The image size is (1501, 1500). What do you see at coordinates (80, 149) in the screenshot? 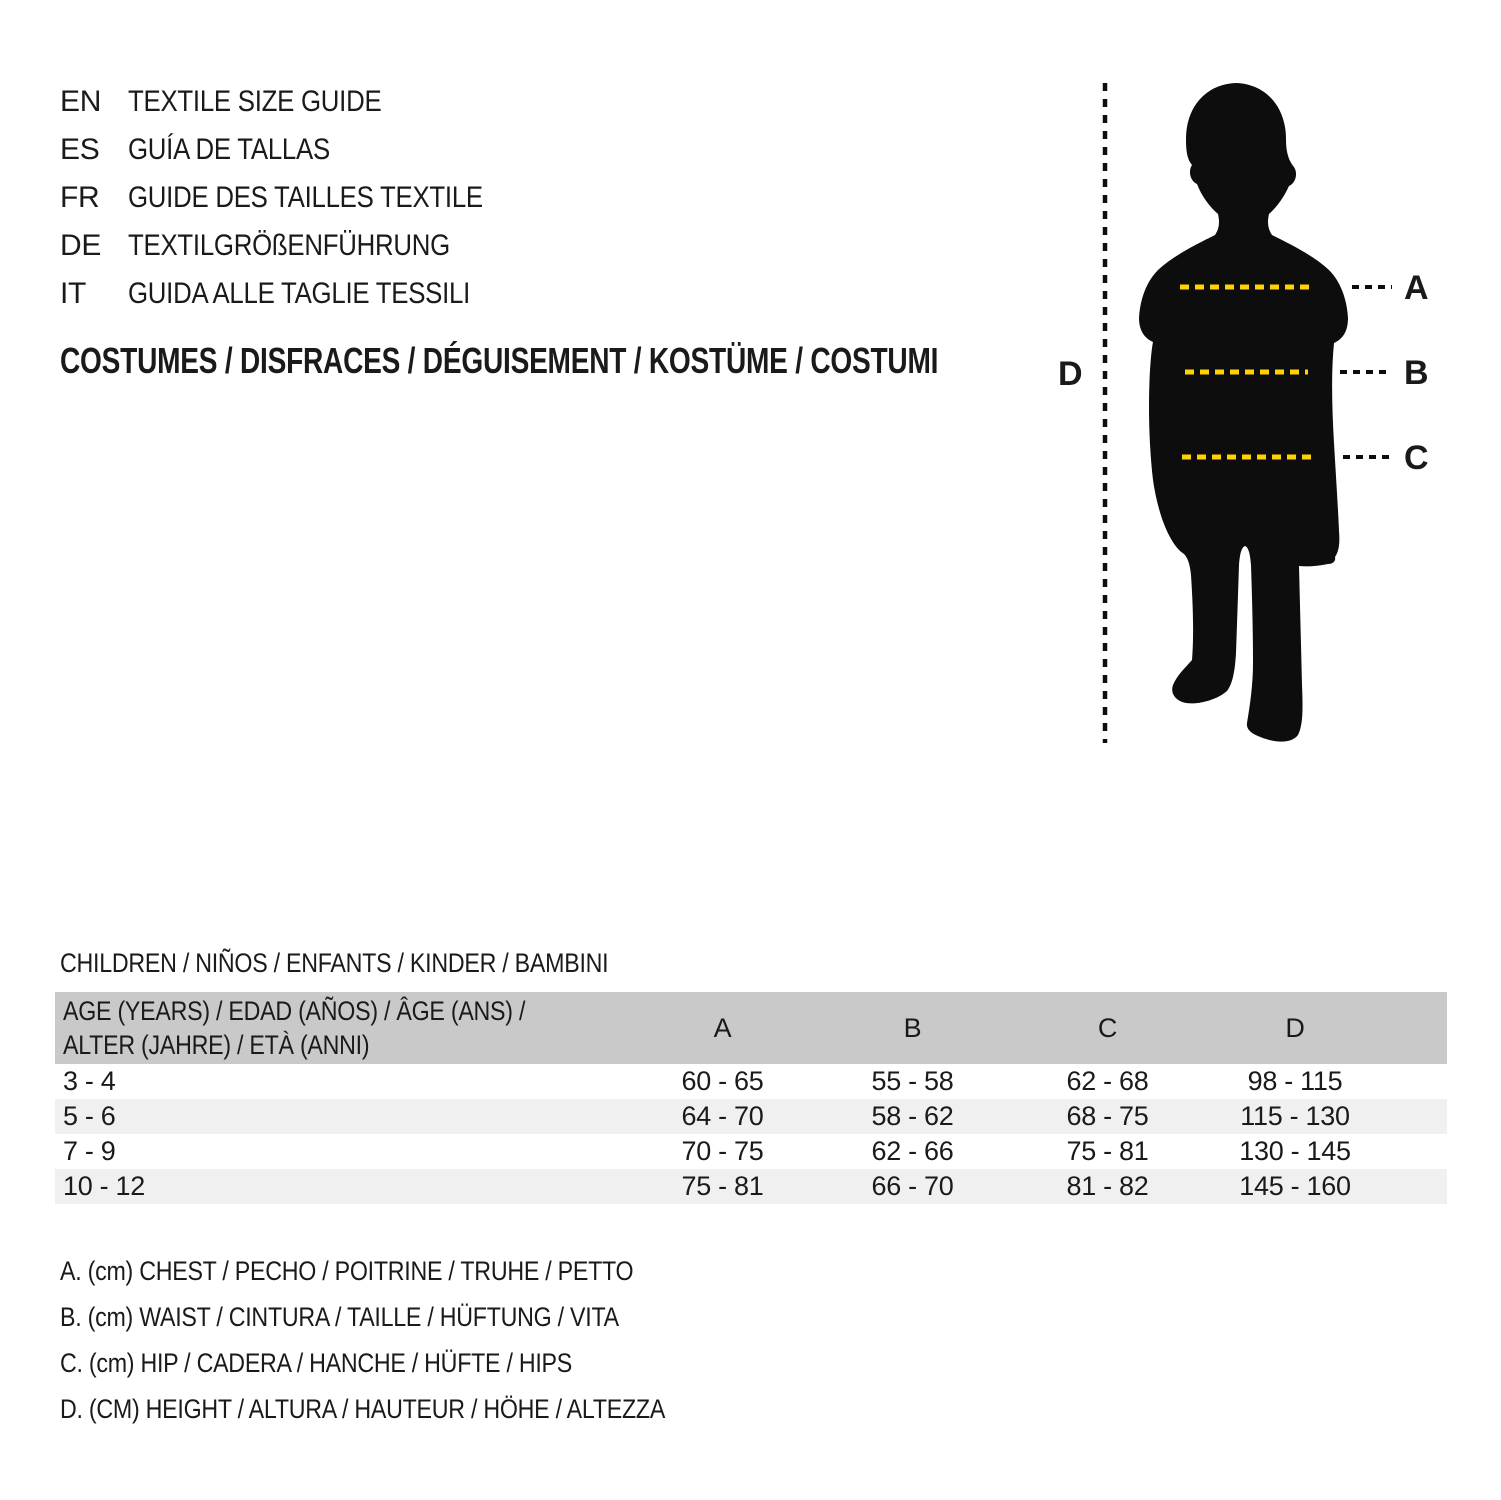
I see `language-code: ES` at bounding box center [80, 149].